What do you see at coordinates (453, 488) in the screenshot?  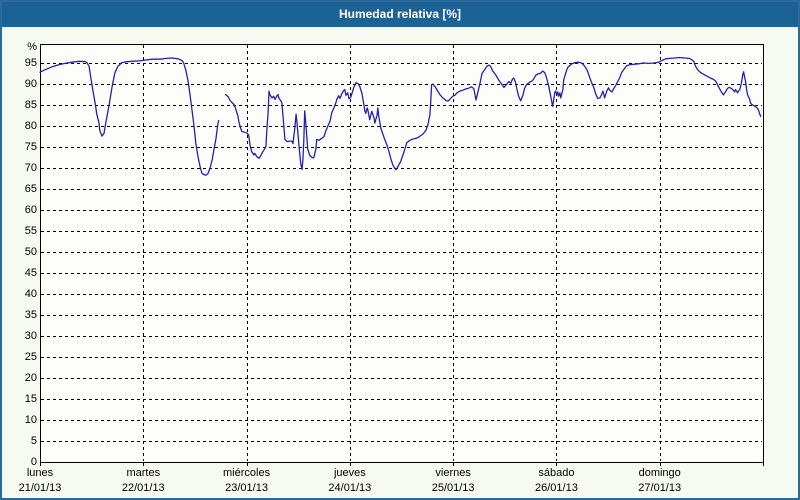 I see `x-axis-day-date: 25/01/13` at bounding box center [453, 488].